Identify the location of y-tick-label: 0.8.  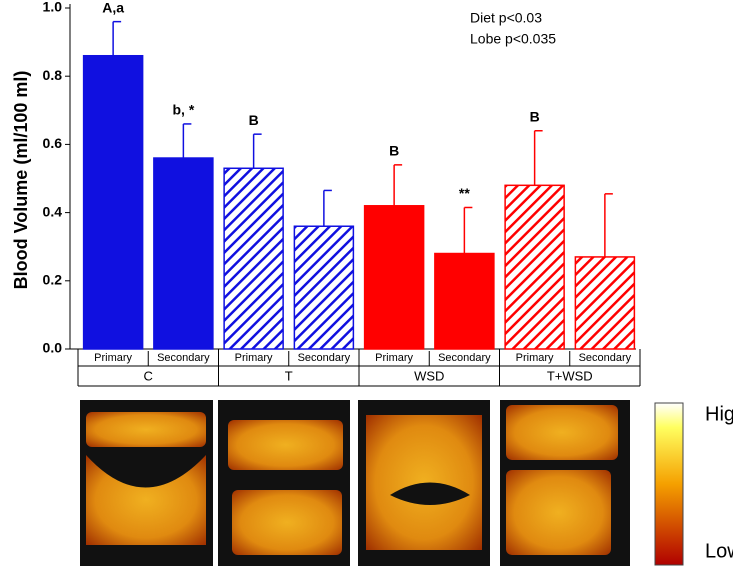
(53, 75).